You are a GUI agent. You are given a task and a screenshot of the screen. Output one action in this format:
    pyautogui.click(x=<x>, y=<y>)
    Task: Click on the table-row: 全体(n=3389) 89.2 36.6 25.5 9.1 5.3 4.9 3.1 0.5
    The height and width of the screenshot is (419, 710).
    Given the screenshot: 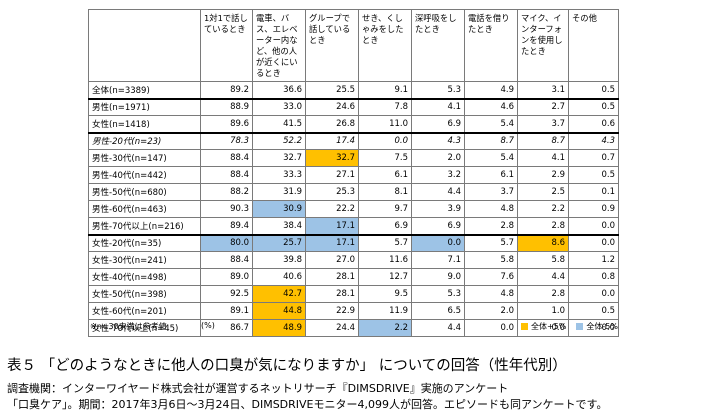 What is the action you would take?
    pyautogui.click(x=353, y=90)
    